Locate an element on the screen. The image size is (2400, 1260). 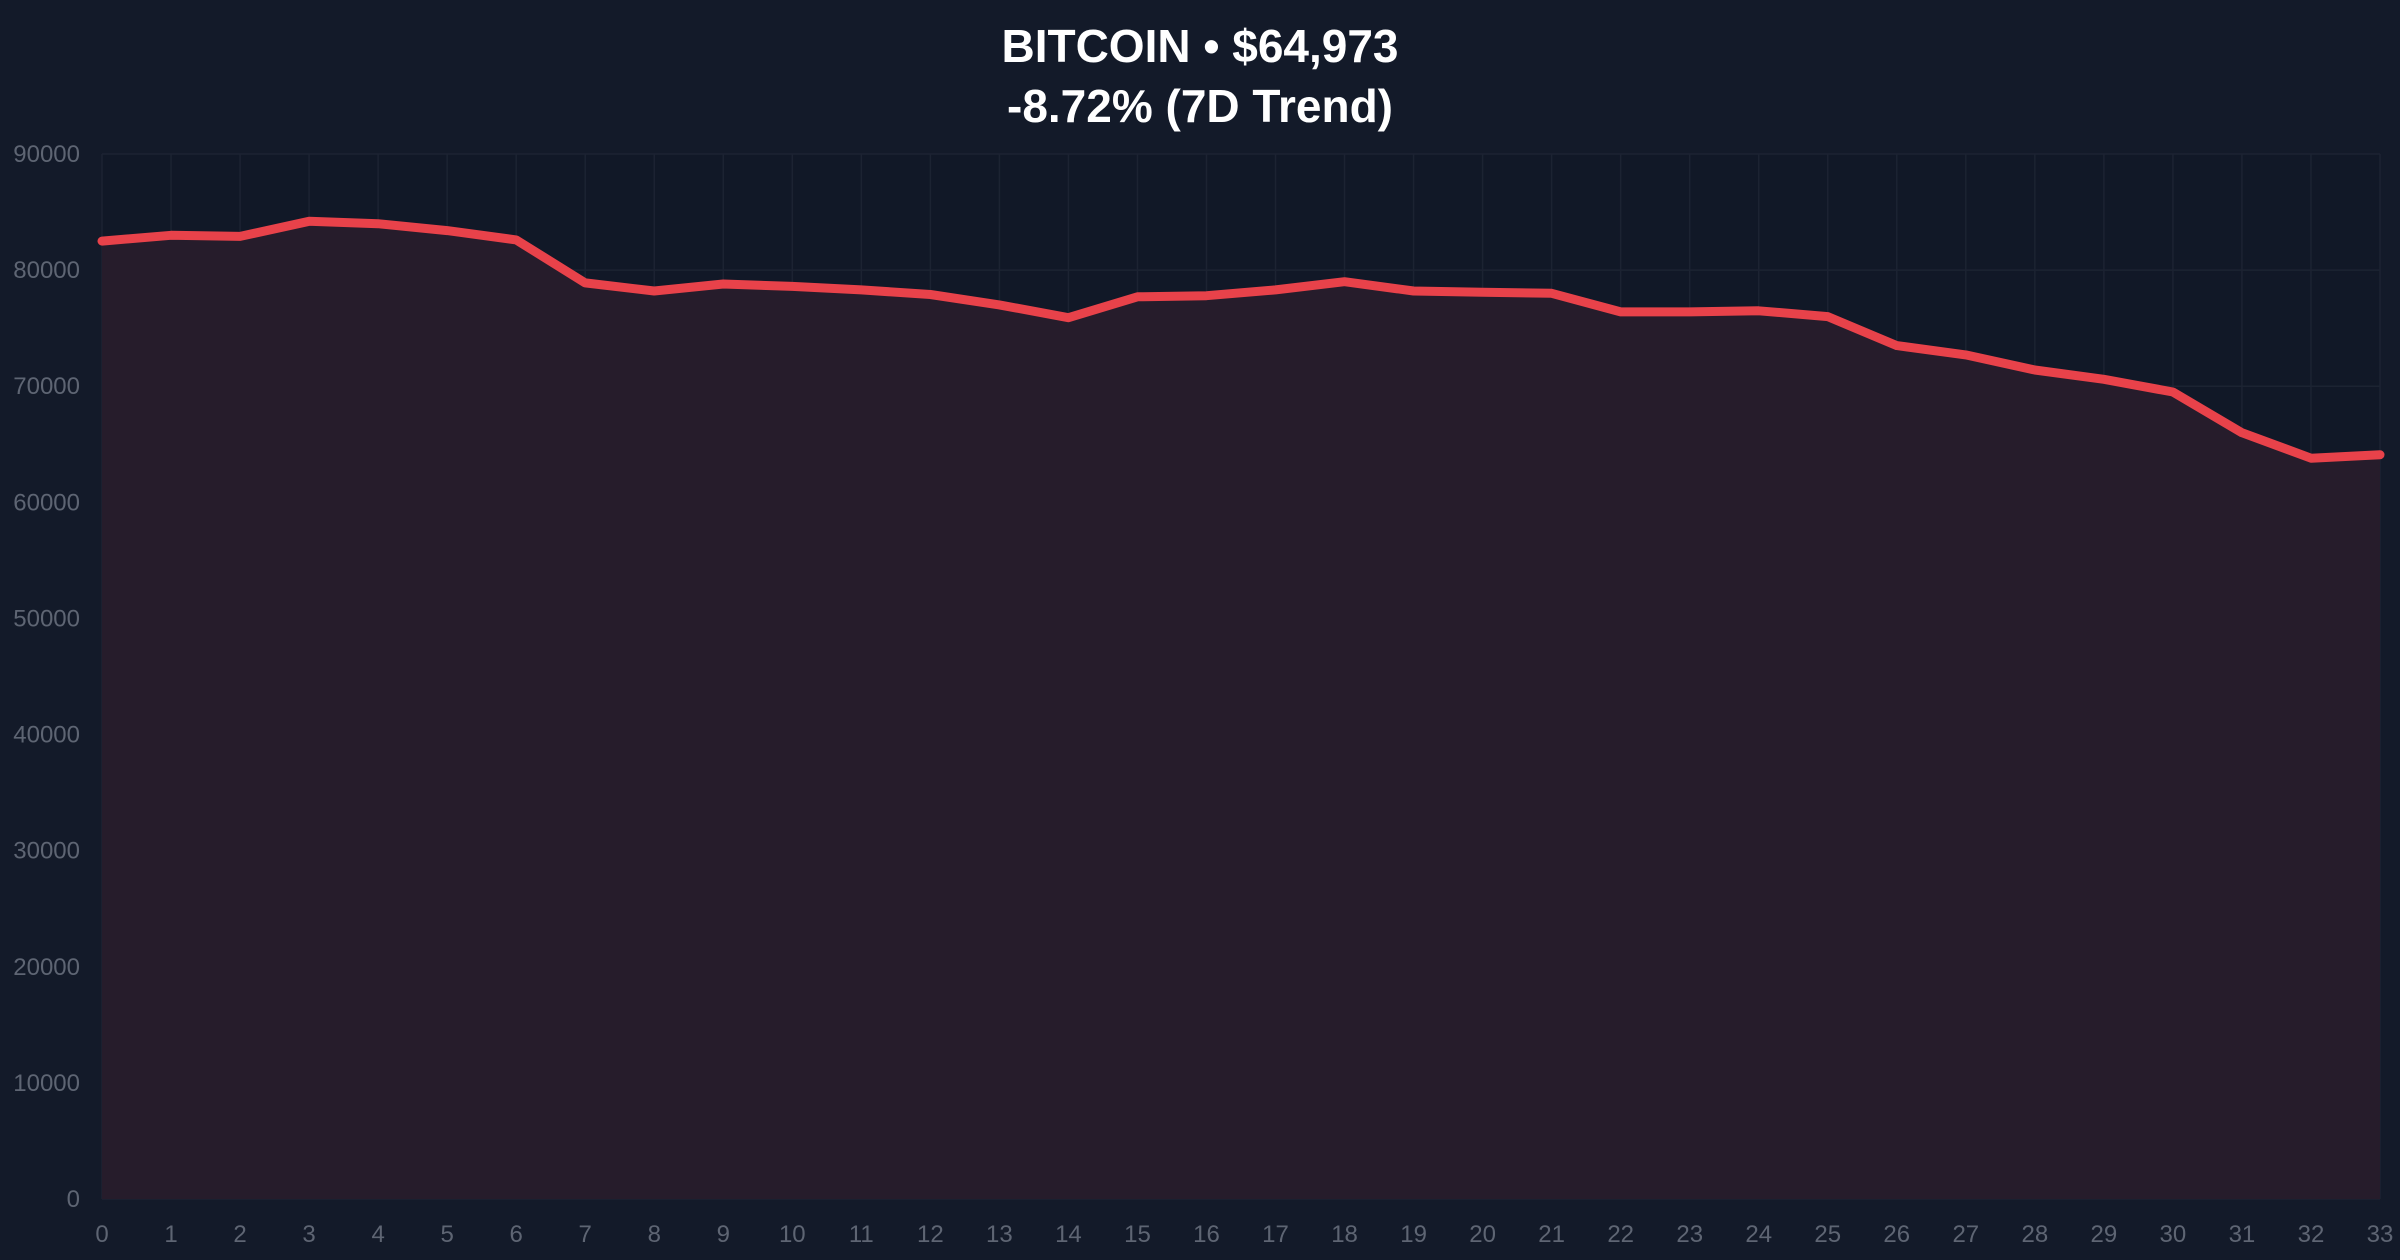
x-tick-label: 15 is located at coordinates (1137, 1234).